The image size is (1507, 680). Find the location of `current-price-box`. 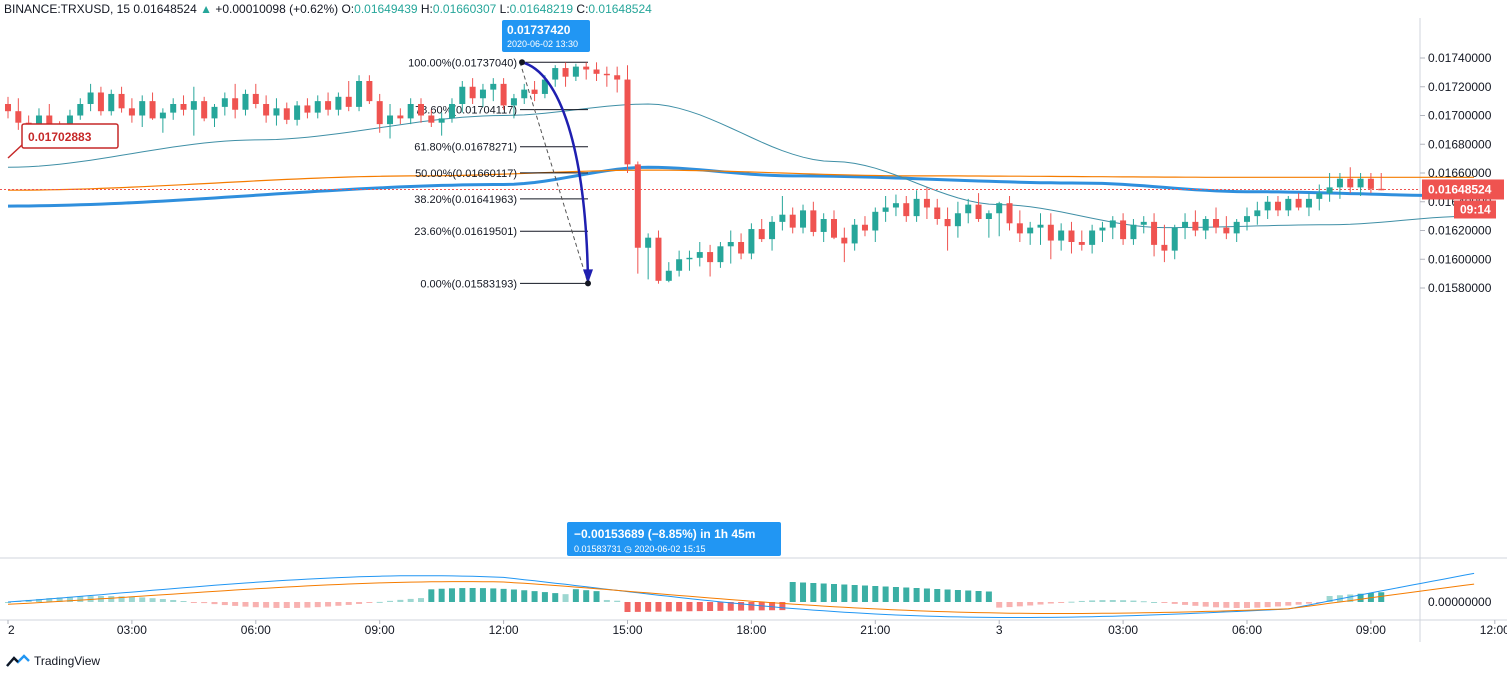

current-price-box is located at coordinates (1463, 189).